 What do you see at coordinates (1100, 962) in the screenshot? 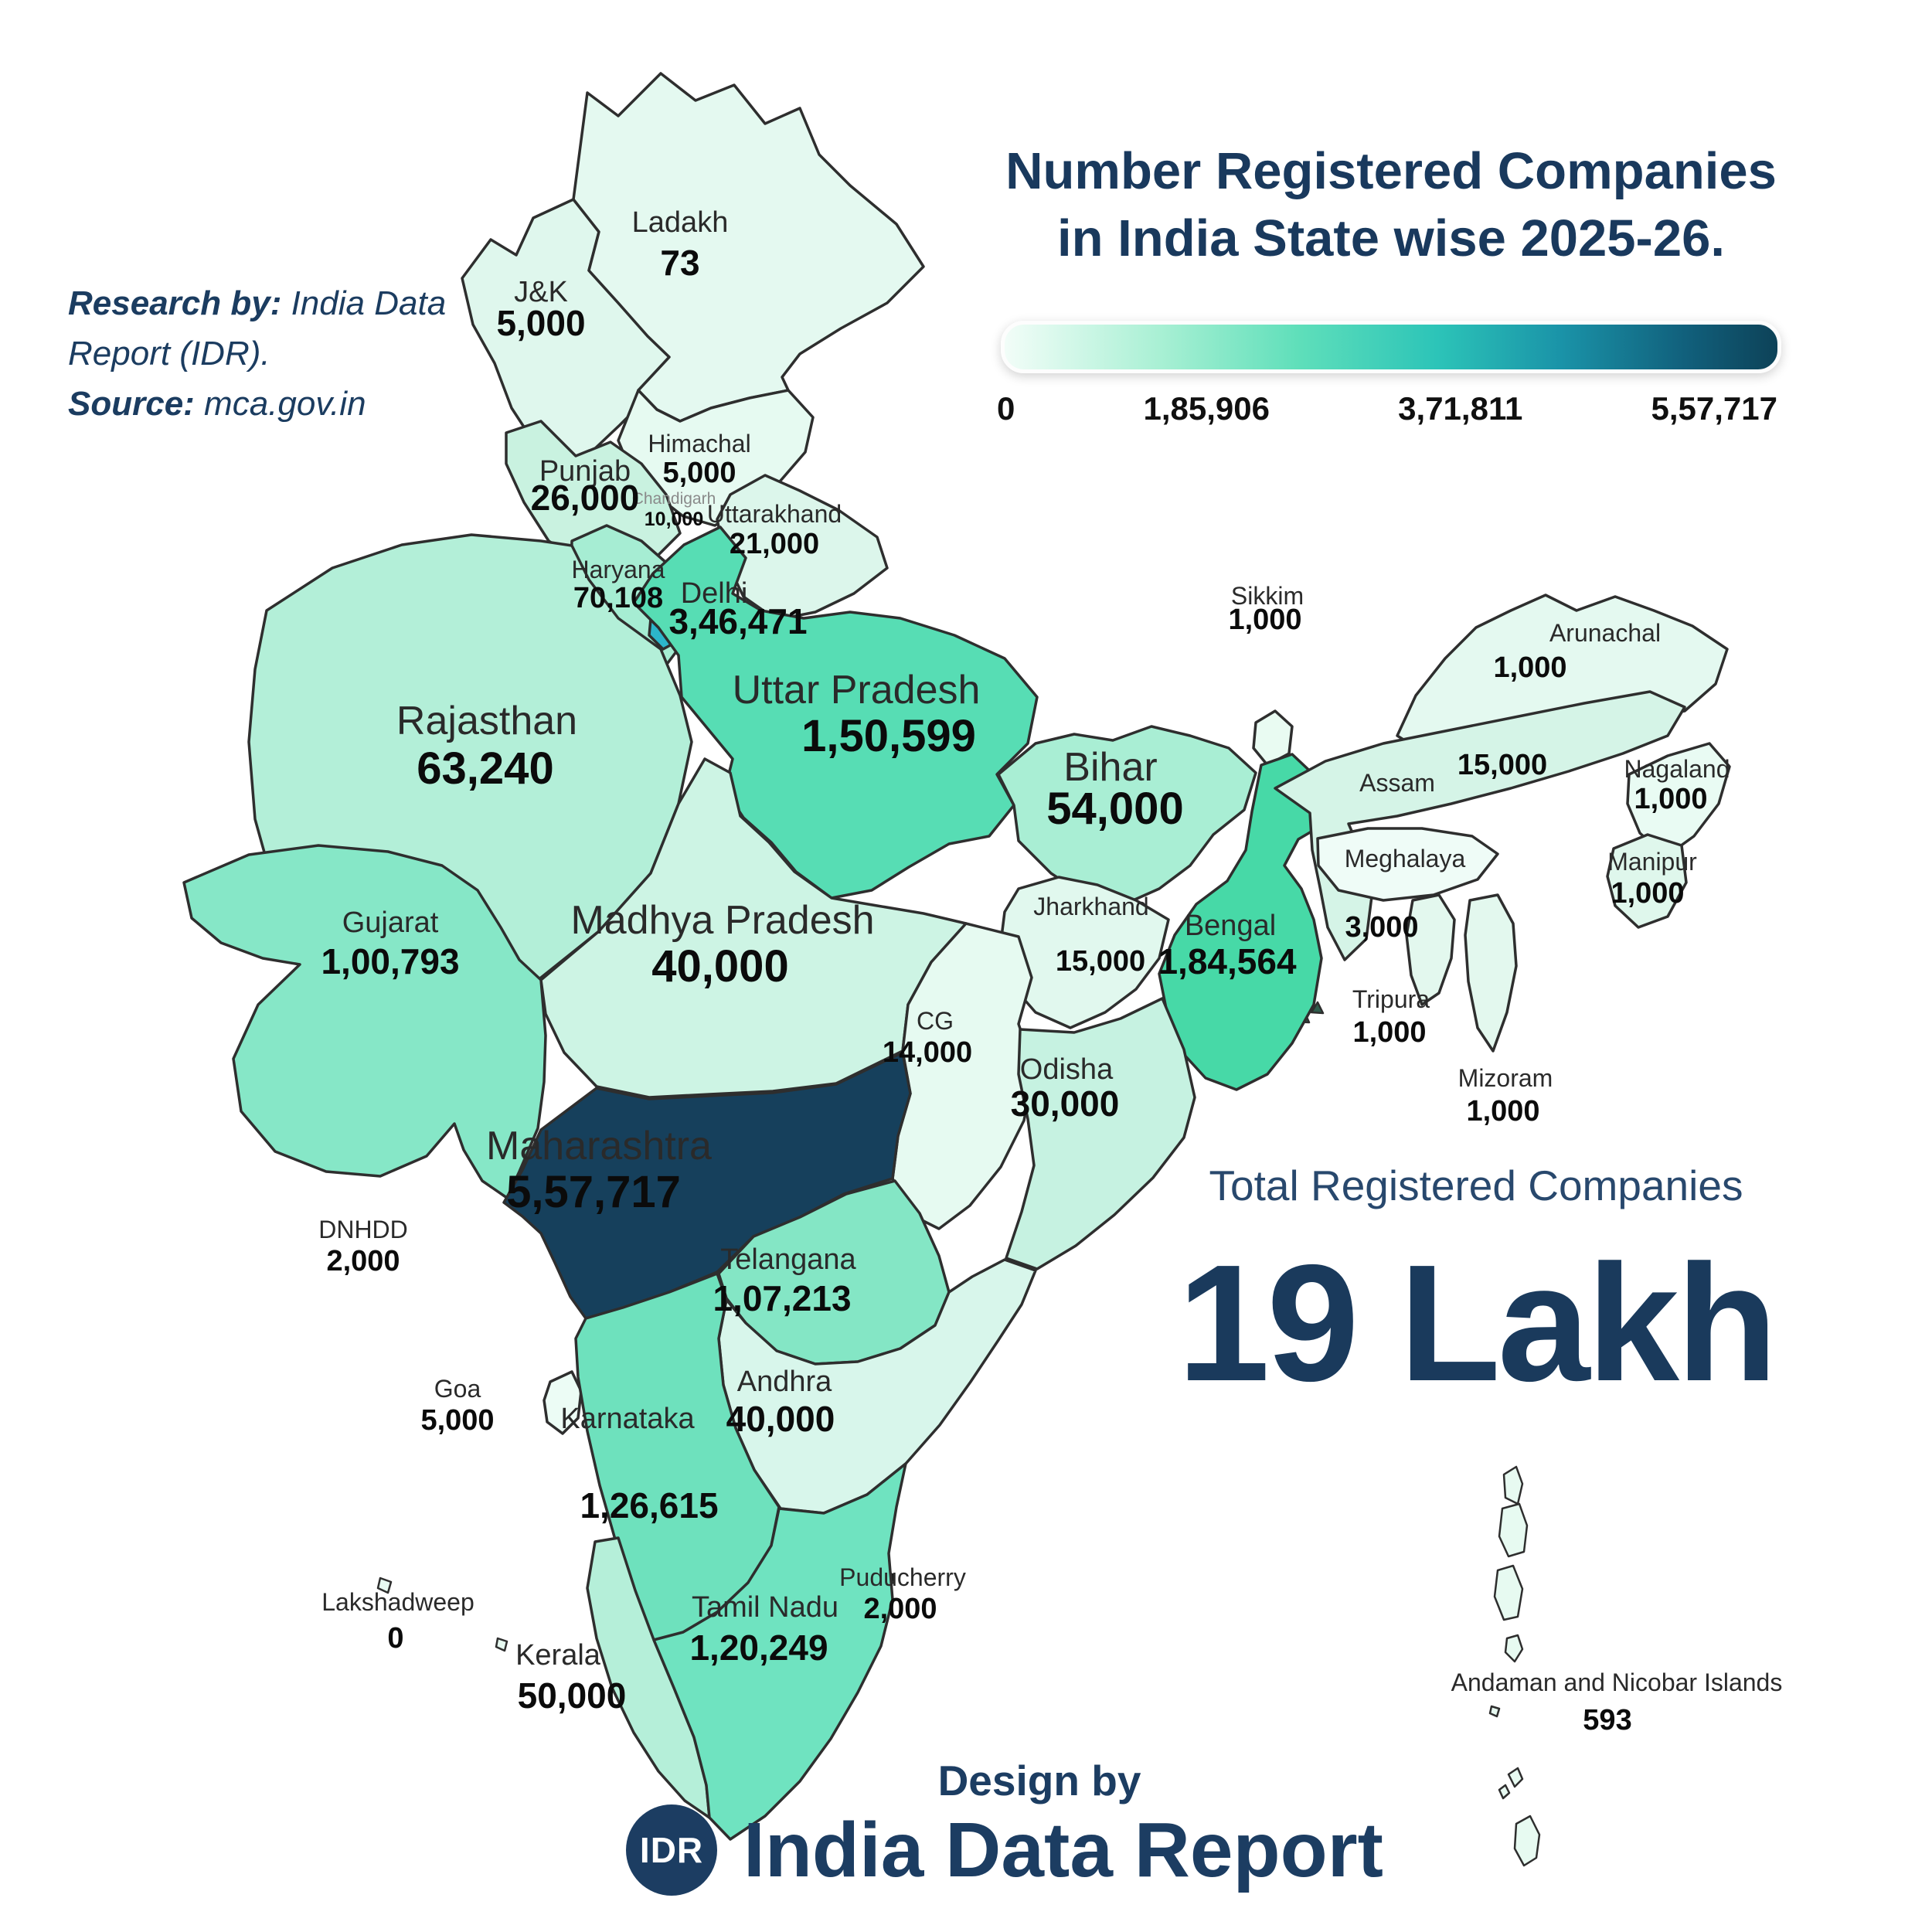
I see `state-value-jharkhand: 15,000` at bounding box center [1100, 962].